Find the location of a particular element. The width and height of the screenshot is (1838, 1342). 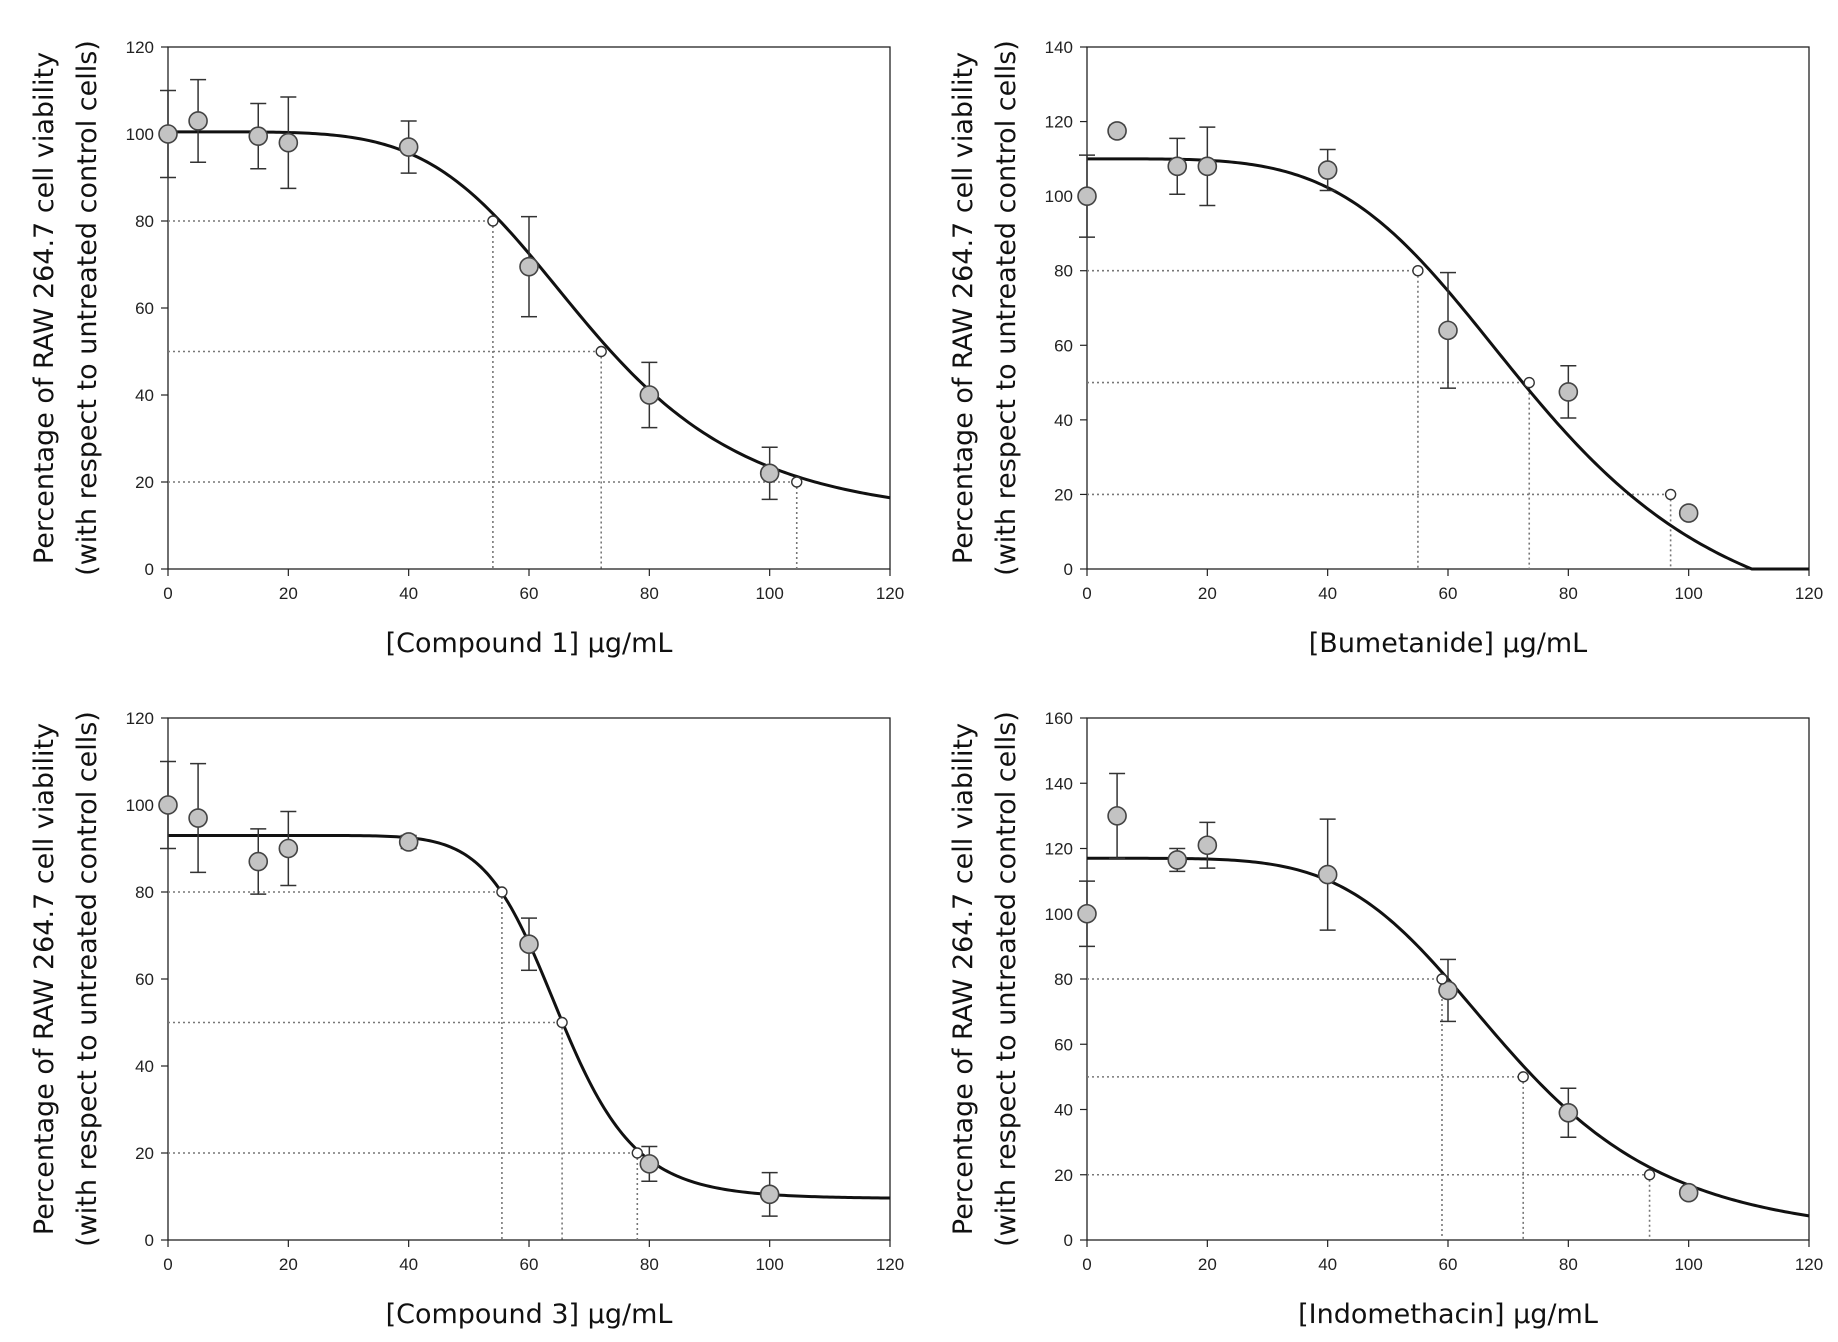

x-axis-label: [Compound 1] μg/mL is located at coordinates (529, 643).